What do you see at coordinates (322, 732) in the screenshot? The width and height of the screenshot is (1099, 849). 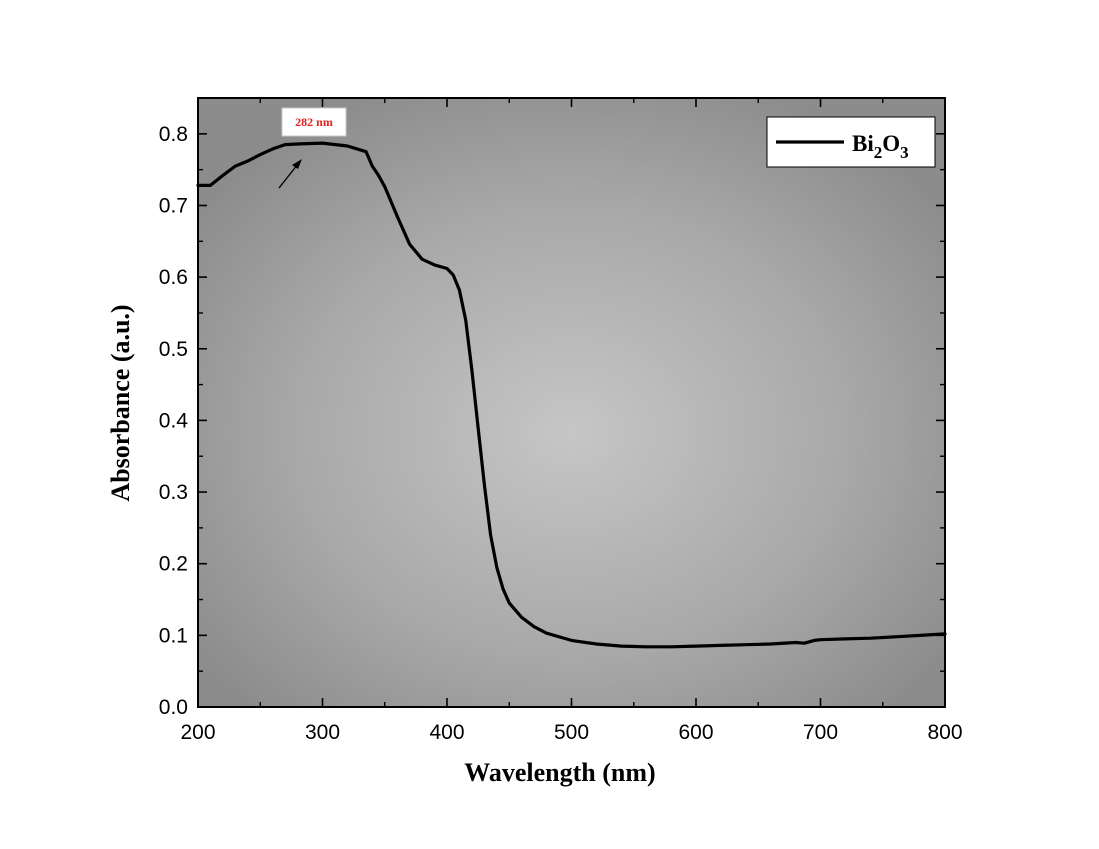 I see `x-tick-label-300: 300` at bounding box center [322, 732].